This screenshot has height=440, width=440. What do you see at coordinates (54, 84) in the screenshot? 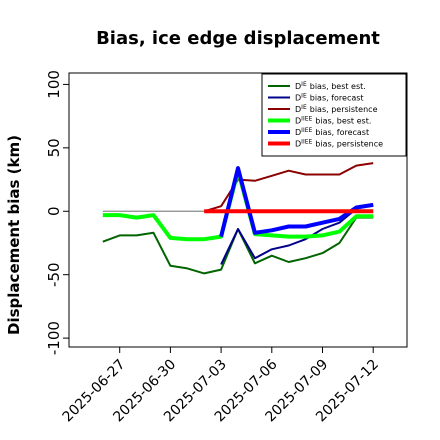
I see `y-tick-label: 100` at bounding box center [54, 84].